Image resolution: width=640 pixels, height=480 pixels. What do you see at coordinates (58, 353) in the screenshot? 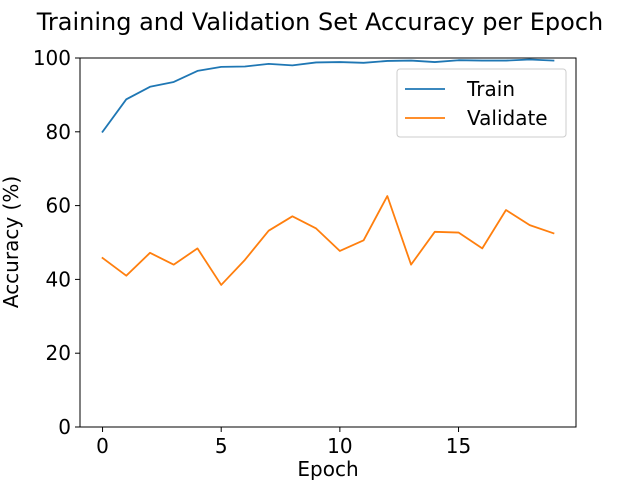
I see `y-tick-label: 20` at bounding box center [58, 353].